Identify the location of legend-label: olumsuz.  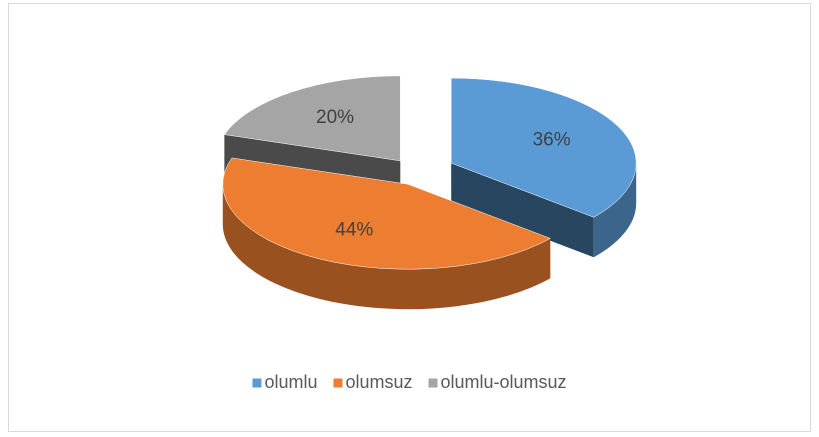
(378, 382).